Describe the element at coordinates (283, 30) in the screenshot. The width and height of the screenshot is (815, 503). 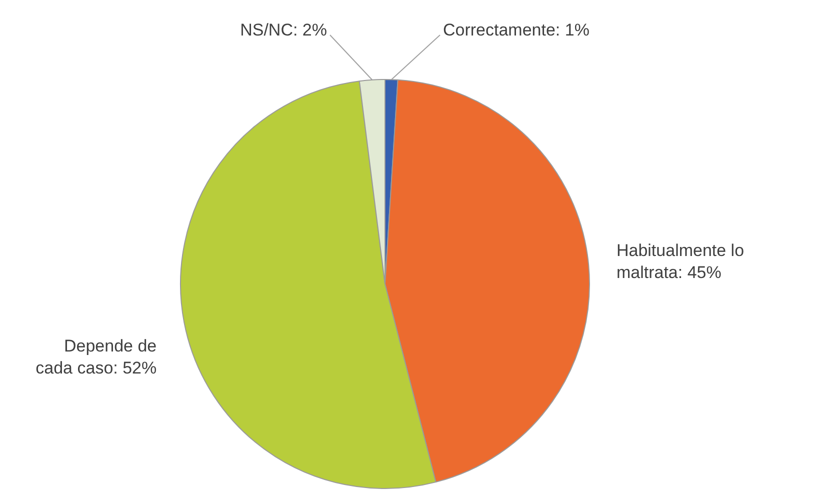
I see `slice-label: NS/NC: 2%` at that location.